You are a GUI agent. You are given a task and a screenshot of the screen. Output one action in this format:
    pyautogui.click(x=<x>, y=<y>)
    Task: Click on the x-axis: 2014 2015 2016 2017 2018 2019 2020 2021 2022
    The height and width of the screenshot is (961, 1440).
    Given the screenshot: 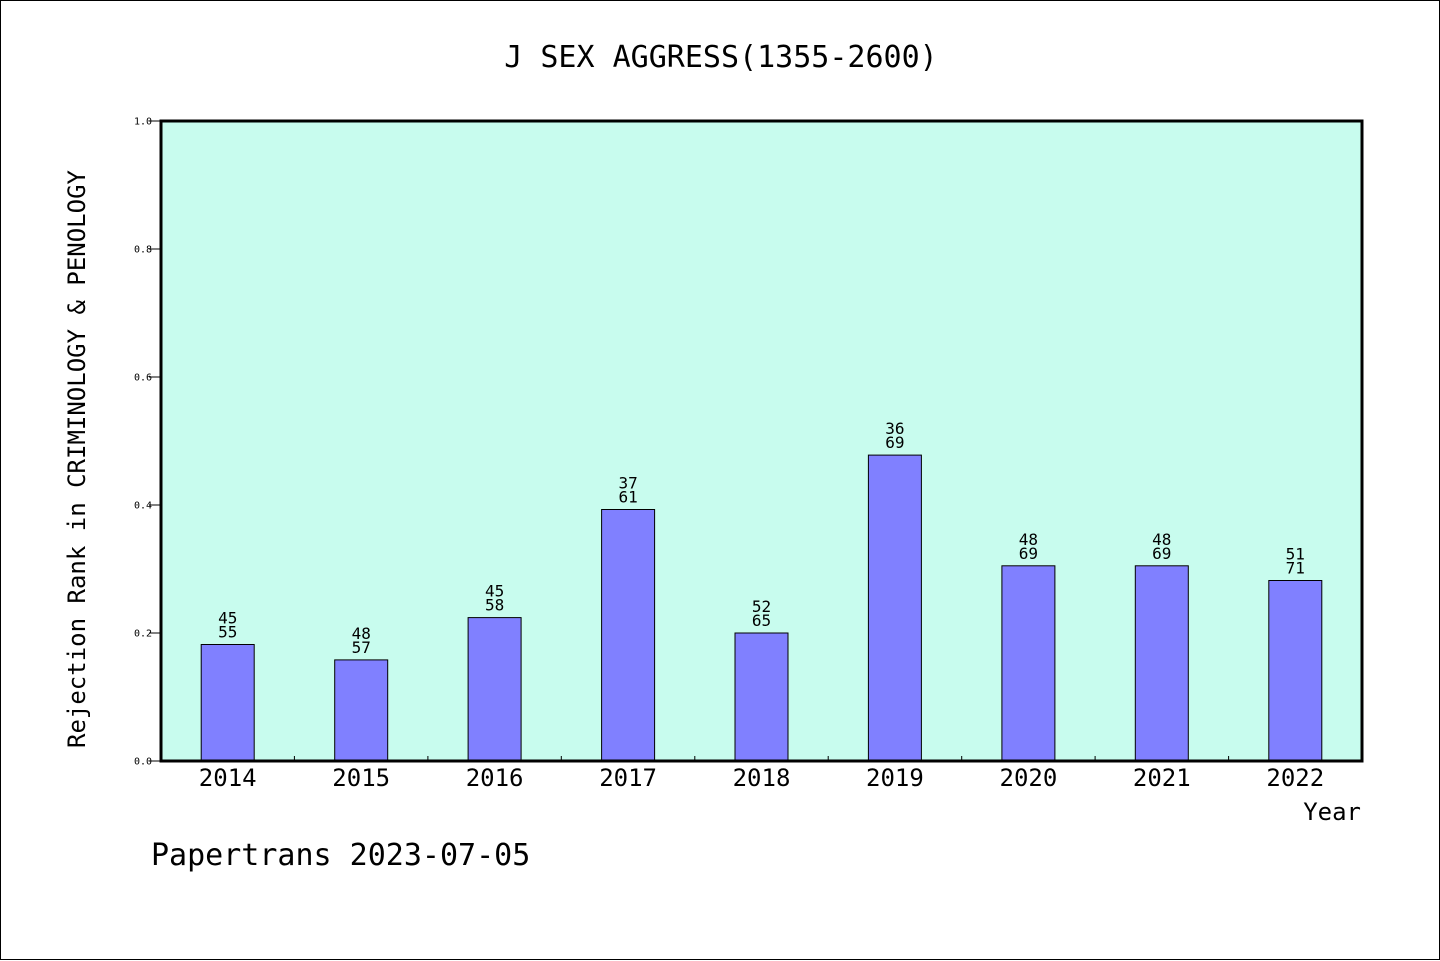 What is the action you would take?
    pyautogui.click(x=761, y=774)
    